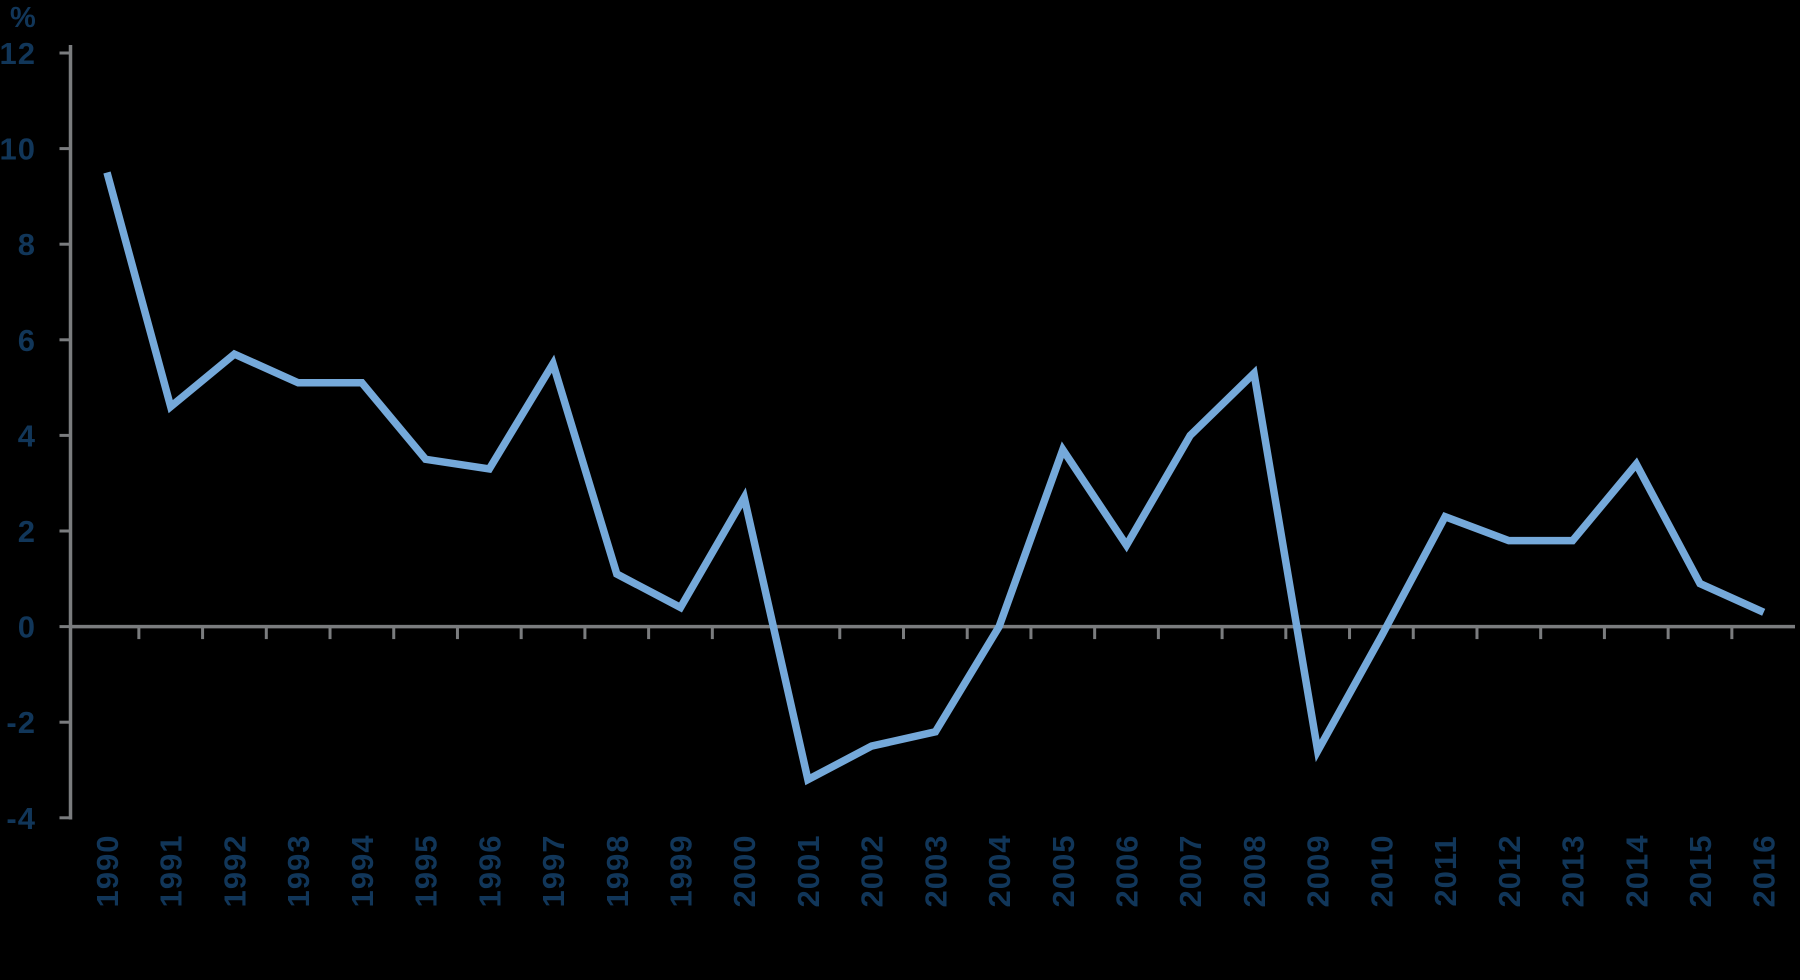 The height and width of the screenshot is (980, 1800). Describe the element at coordinates (298, 871) in the screenshot. I see `x-year-label: 1993` at that location.